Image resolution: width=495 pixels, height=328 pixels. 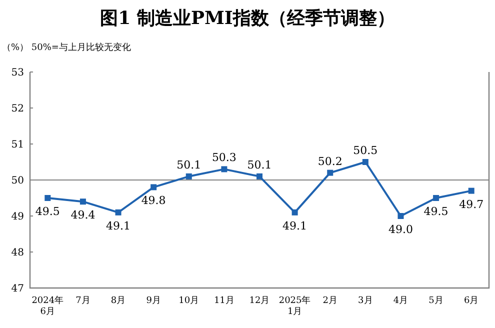 I want to click on xtick: 11月, so click(x=224, y=301).